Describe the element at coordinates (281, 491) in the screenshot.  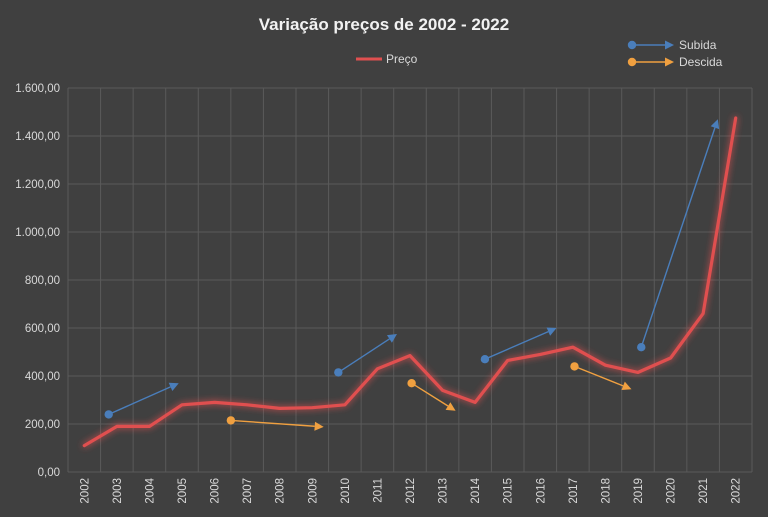
I see `x-tick-label: 2008` at that location.